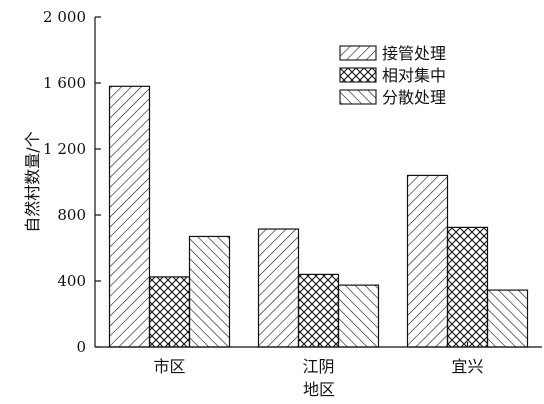  I want to click on x-tick-label: 市区, so click(169, 366).